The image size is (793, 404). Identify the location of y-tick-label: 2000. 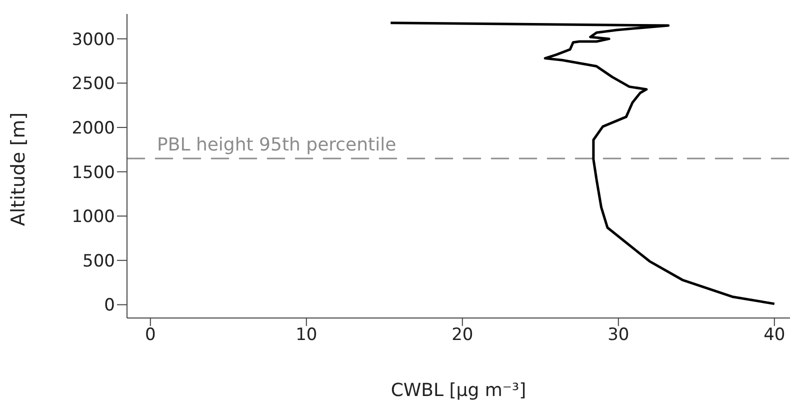
(93, 128).